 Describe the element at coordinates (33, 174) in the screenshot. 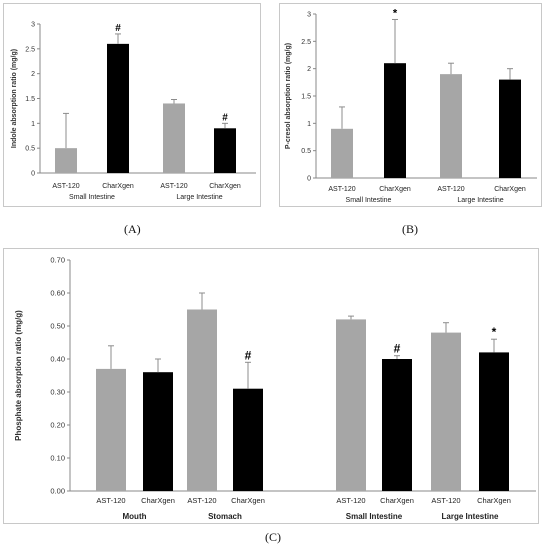

I see `chart-a-y-tick-label: 0` at that location.